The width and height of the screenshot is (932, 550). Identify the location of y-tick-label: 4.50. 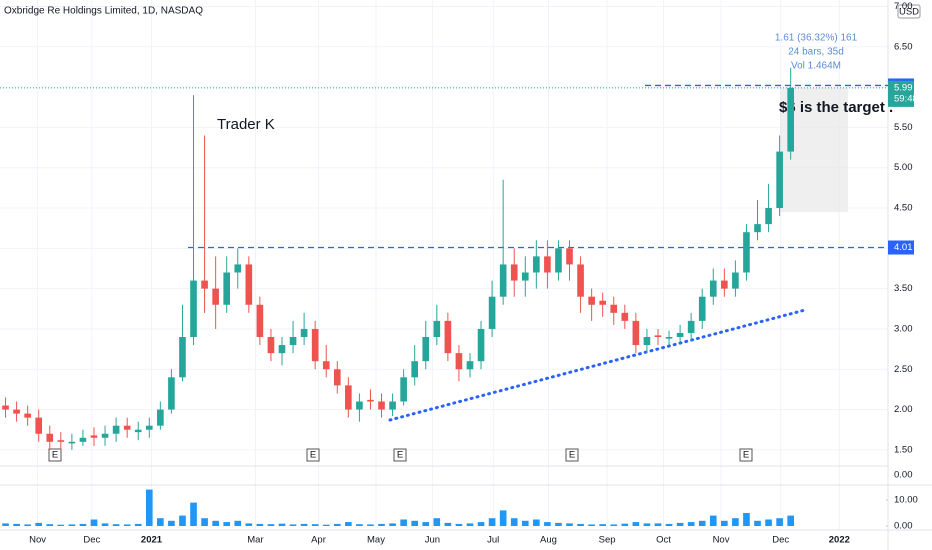
(903, 208).